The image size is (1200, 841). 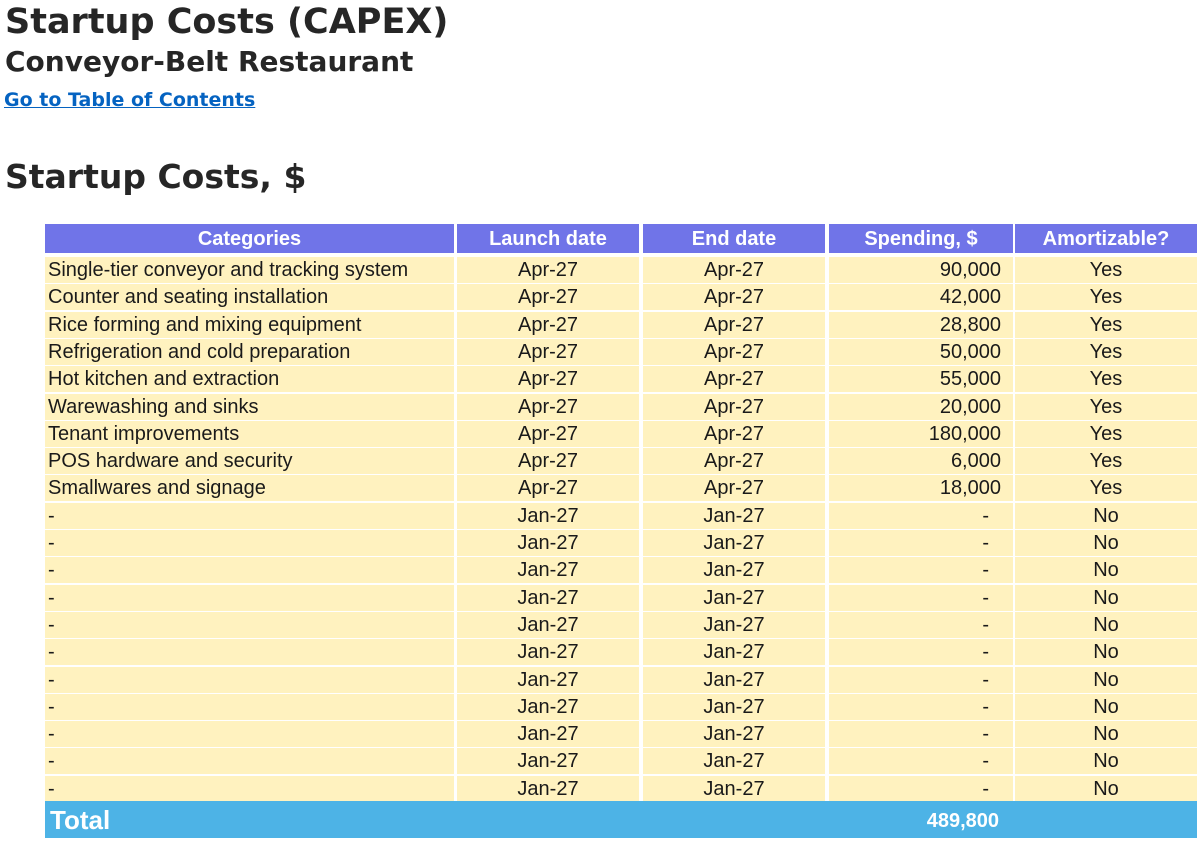 I want to click on cell-category: Tenant improvements, so click(x=249, y=433).